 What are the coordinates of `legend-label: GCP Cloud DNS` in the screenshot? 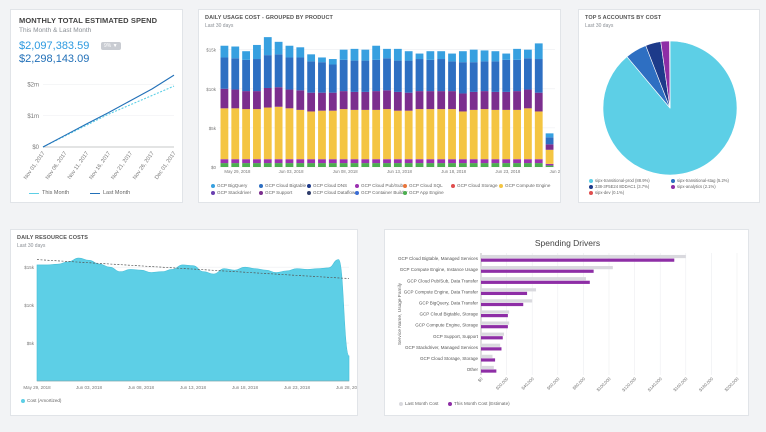 It's located at (330, 185).